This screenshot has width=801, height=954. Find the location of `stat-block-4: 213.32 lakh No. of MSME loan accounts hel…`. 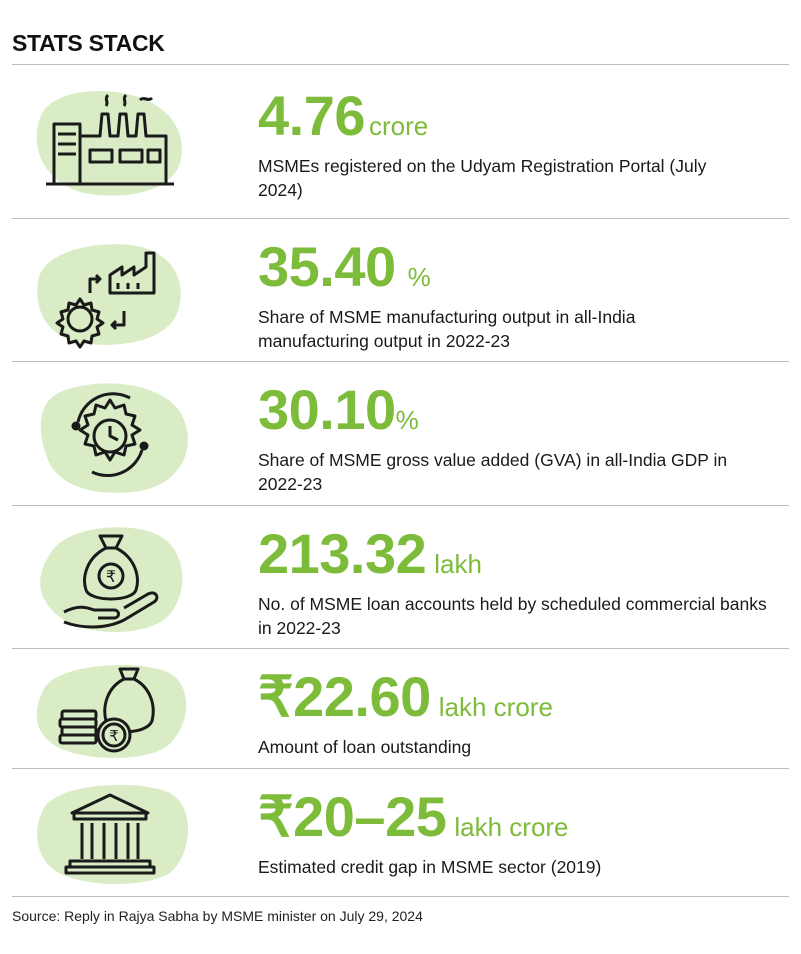

stat-block-4: 213.32 lakh No. of MSME loan accounts hel… is located at coordinates (523, 583).